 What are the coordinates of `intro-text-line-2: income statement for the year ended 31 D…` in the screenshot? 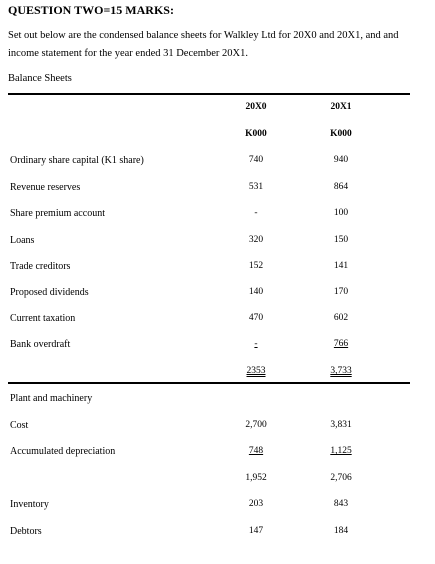 It's located at (128, 53).